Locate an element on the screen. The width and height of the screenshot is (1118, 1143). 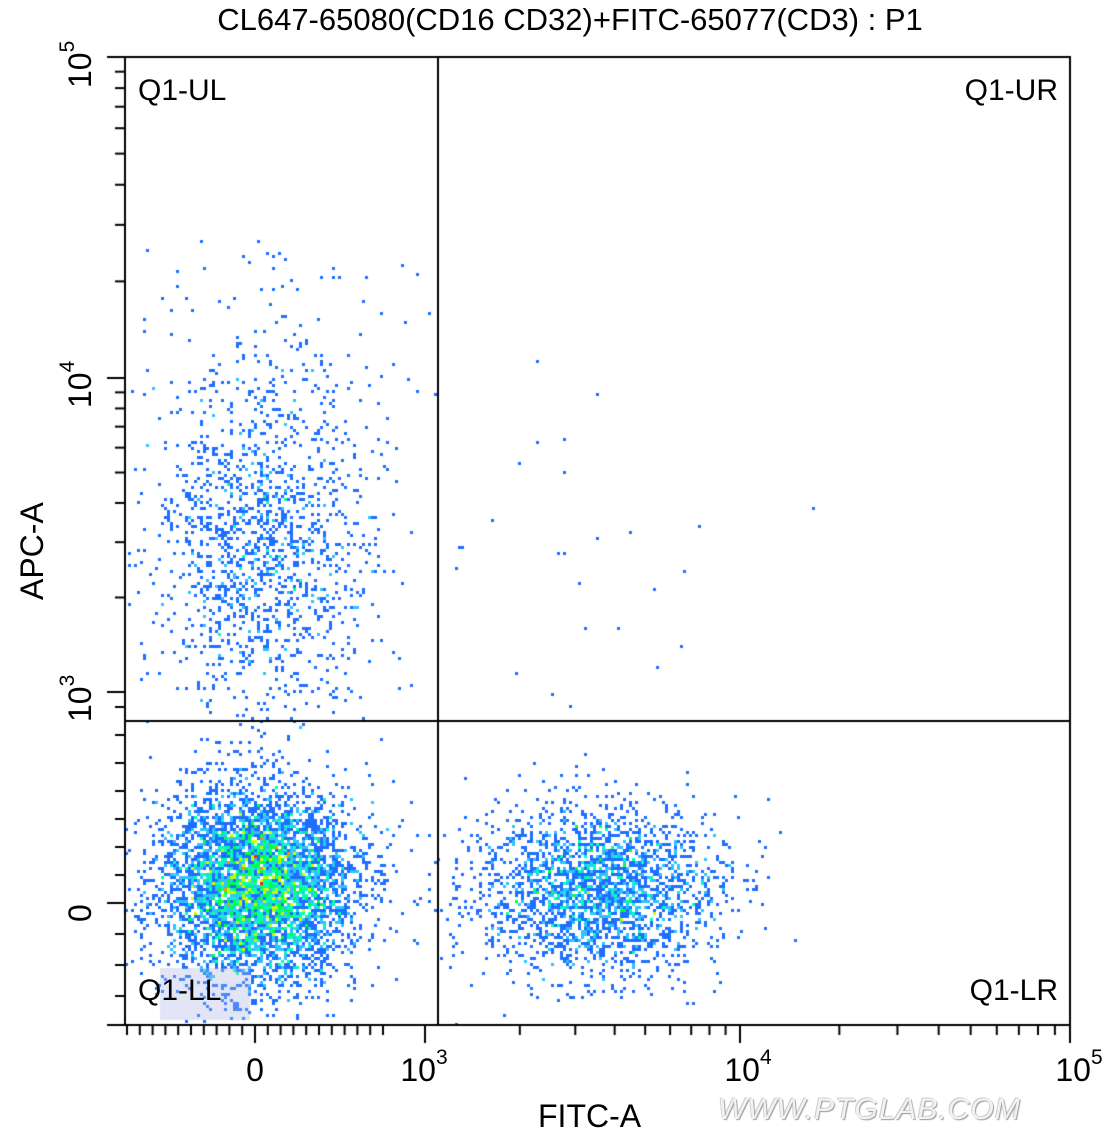
quadrant-label-ll: Q1-LL is located at coordinates (180, 990).